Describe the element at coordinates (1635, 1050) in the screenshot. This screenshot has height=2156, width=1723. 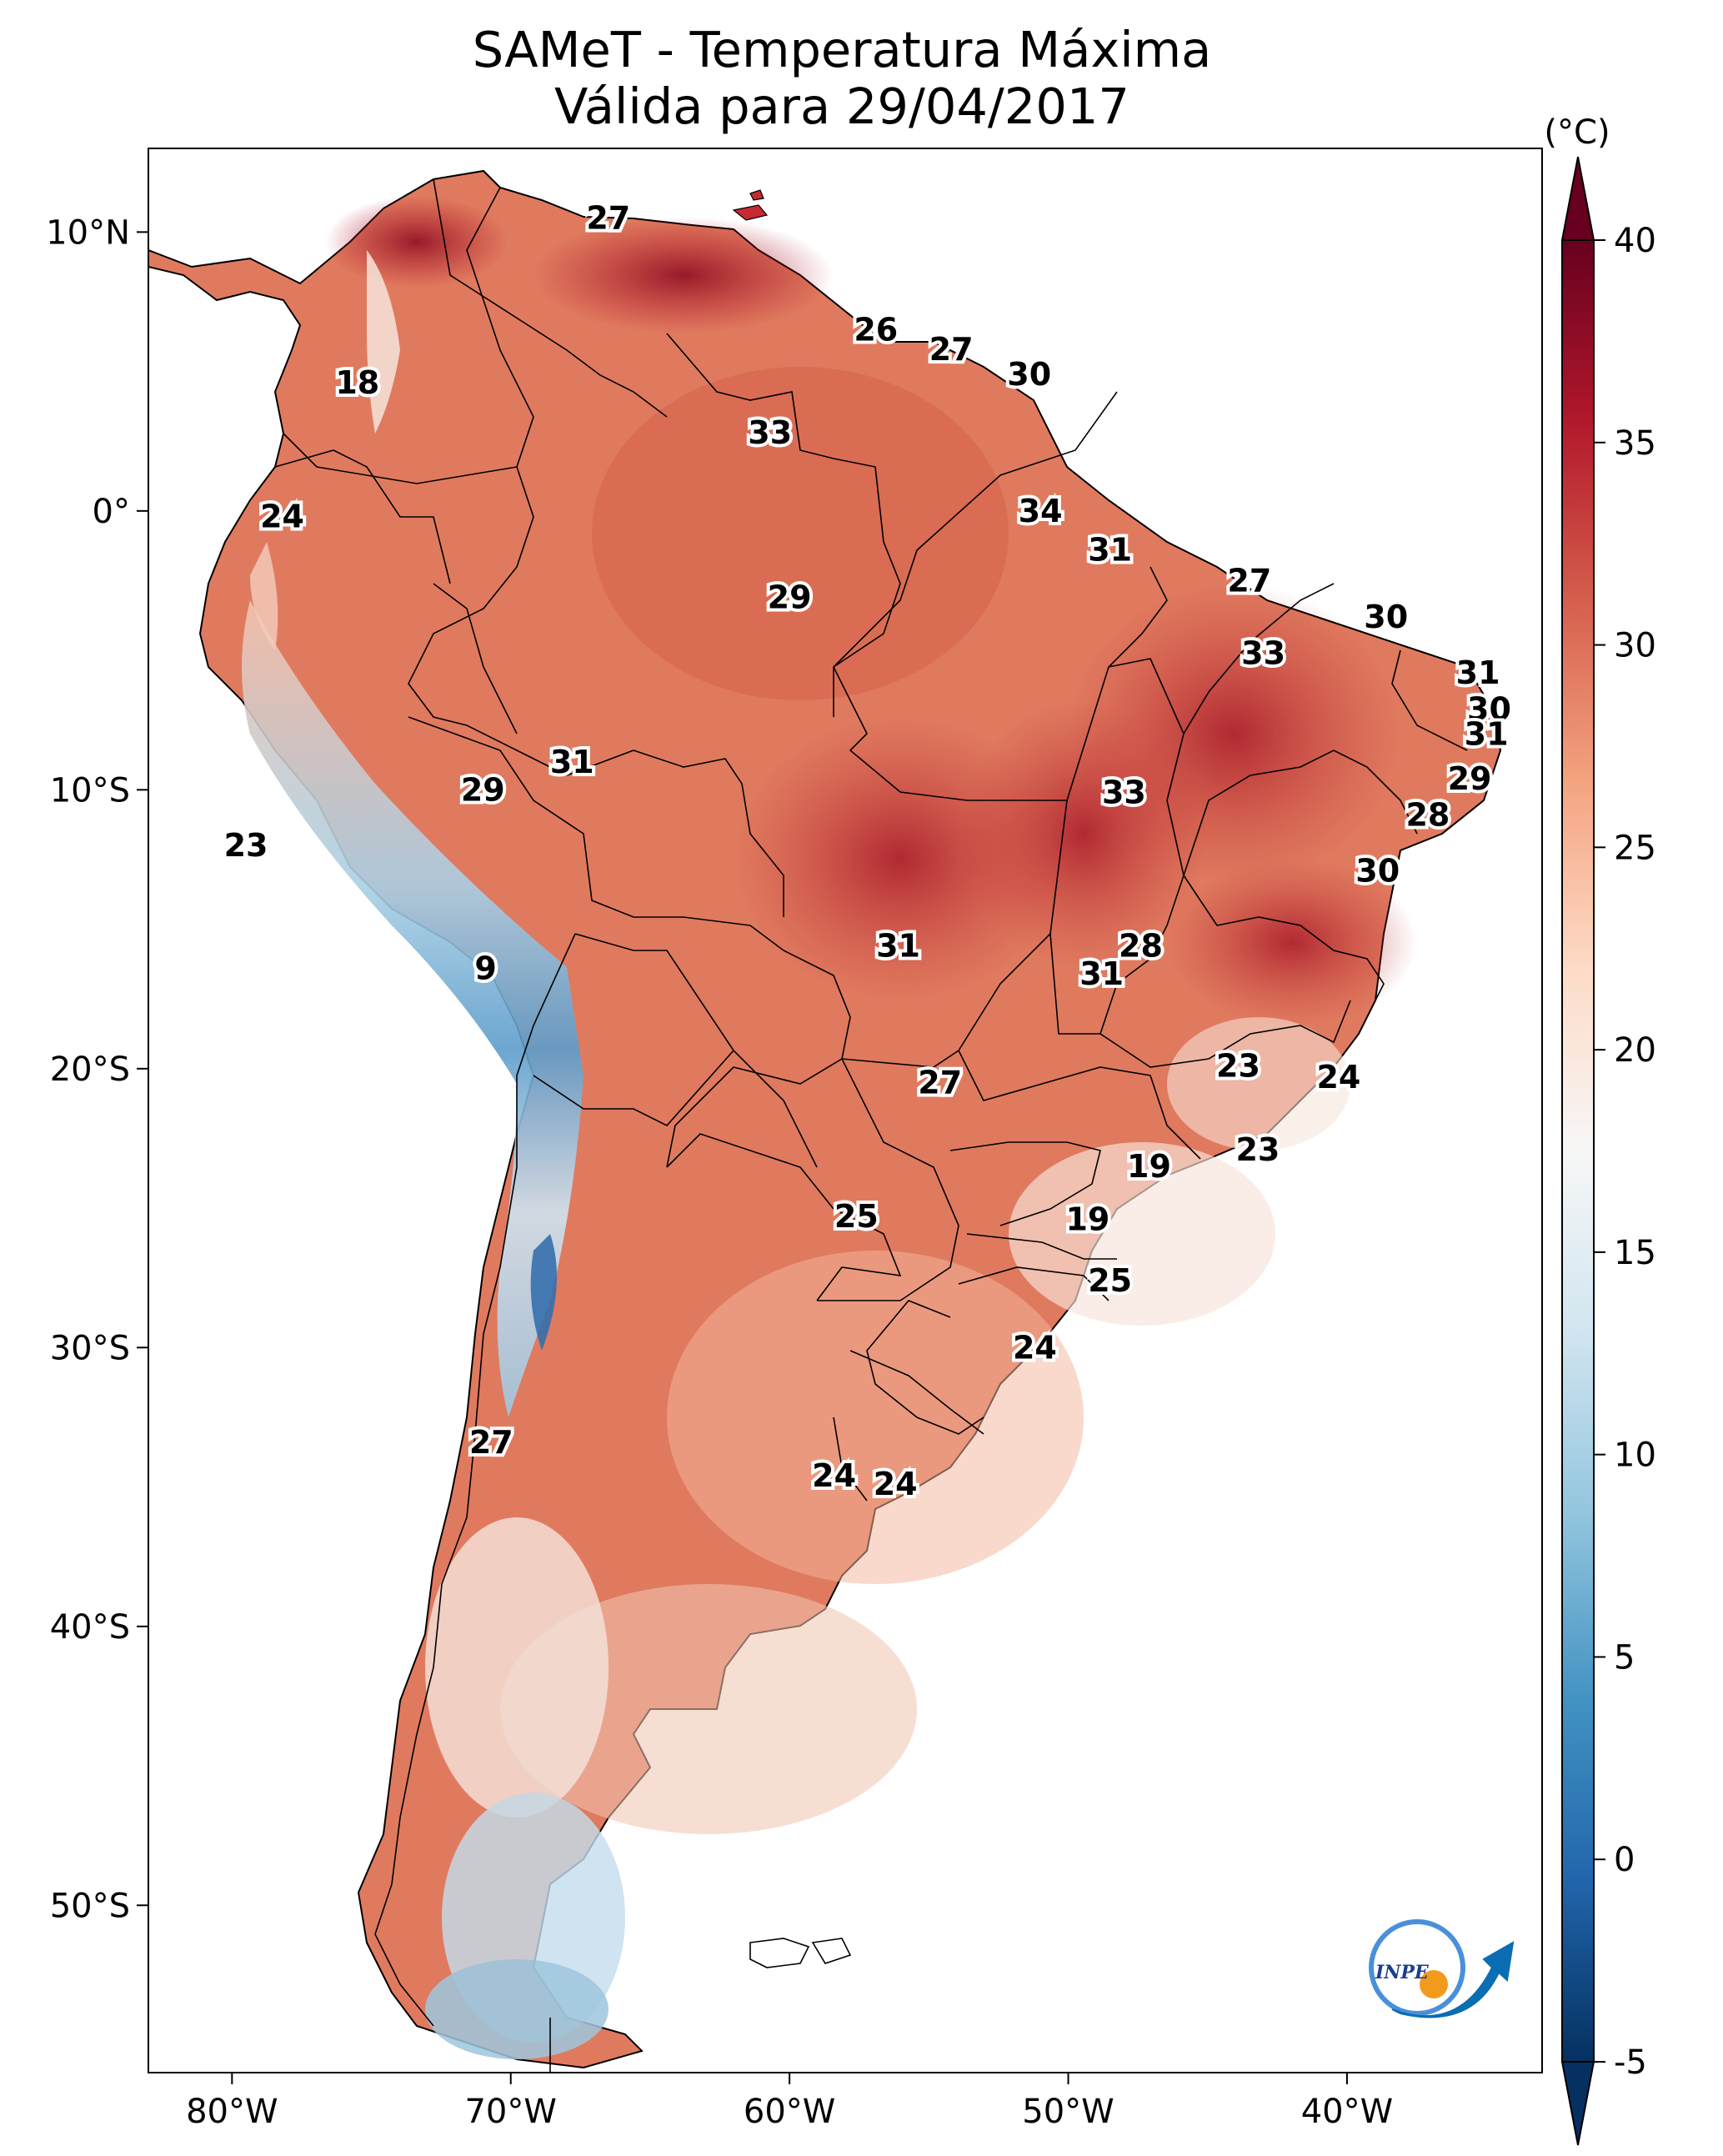
I see `colorbar-tick-label: 20` at that location.